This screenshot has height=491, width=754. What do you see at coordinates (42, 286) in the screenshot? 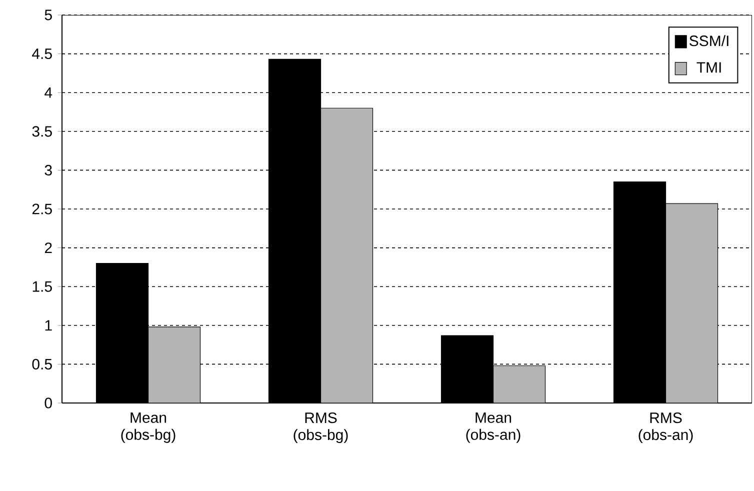
I see `y-tick-label: 1.5` at bounding box center [42, 286].